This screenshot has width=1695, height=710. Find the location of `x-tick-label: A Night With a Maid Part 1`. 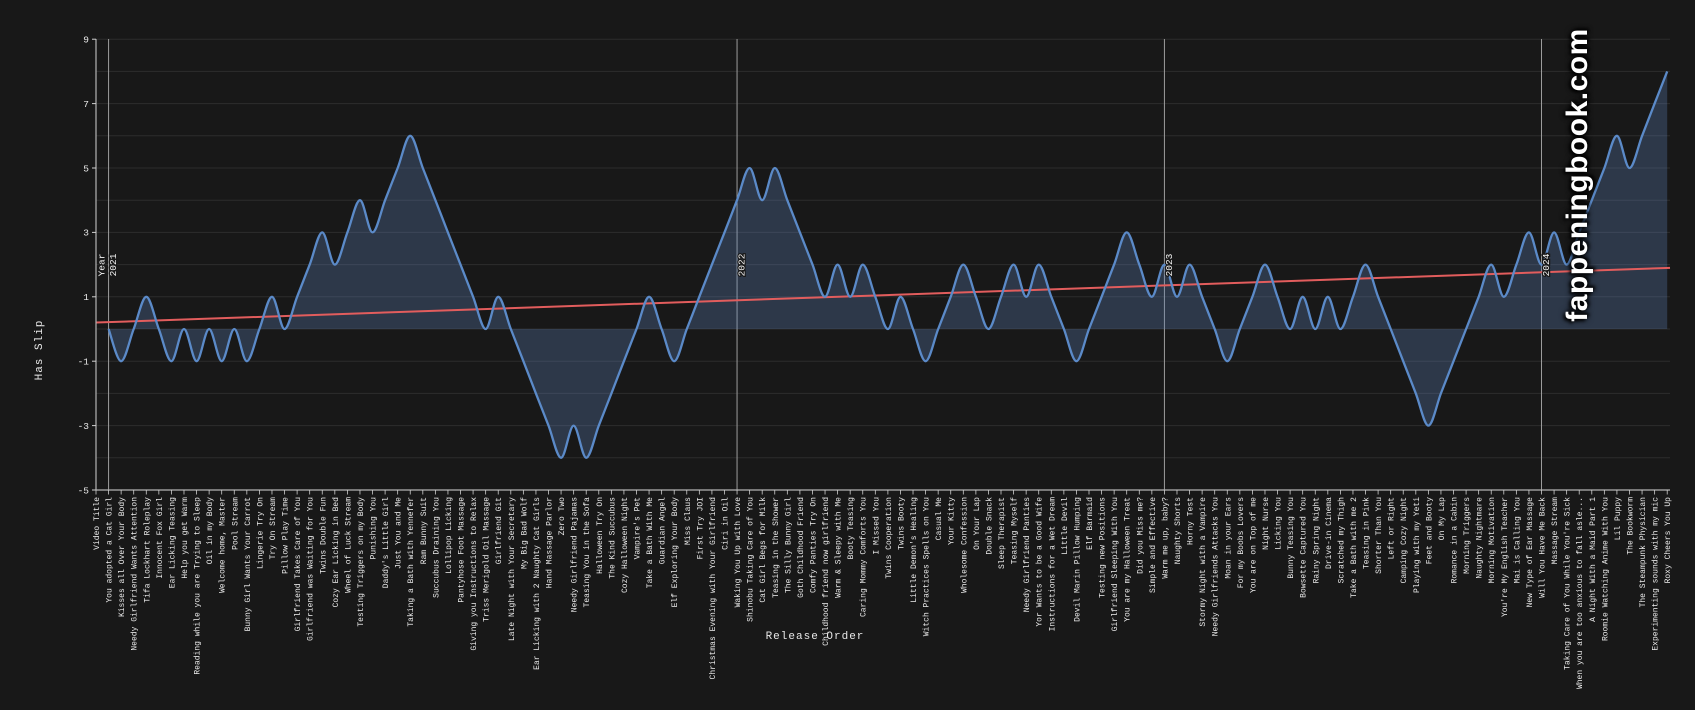

x-tick-label: A Night With a Maid Part 1 is located at coordinates (1593, 559).